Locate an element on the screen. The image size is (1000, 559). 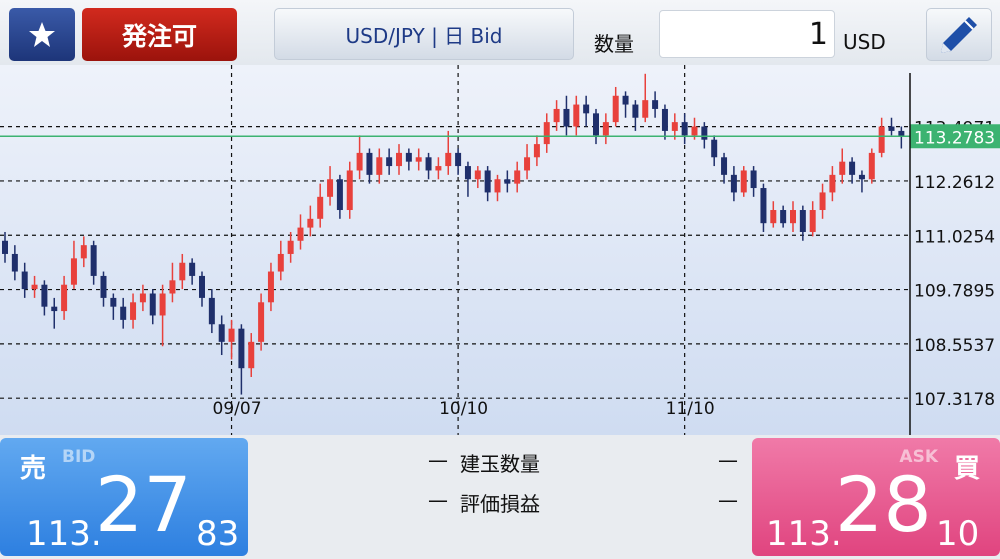
ask-price-pips: 28 is located at coordinates (883, 504).